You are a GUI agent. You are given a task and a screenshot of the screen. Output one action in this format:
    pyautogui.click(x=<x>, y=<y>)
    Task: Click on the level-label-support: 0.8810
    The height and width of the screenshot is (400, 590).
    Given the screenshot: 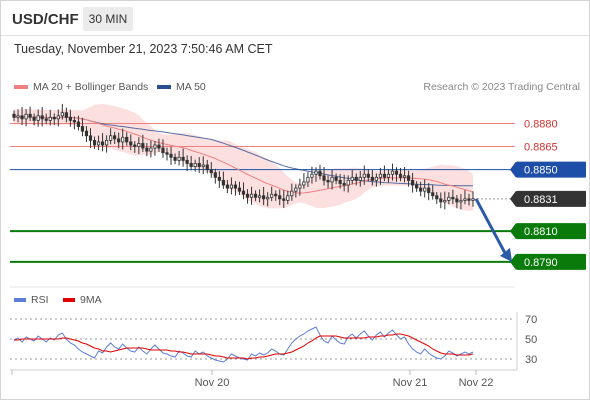 What is the action you would take?
    pyautogui.click(x=541, y=232)
    